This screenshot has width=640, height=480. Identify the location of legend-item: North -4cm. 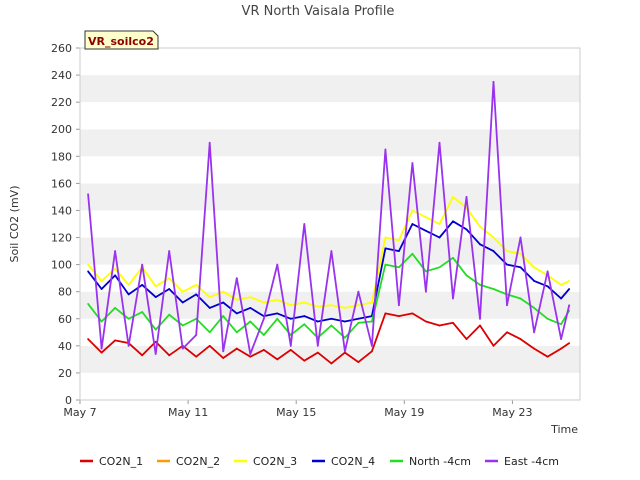
(430, 461).